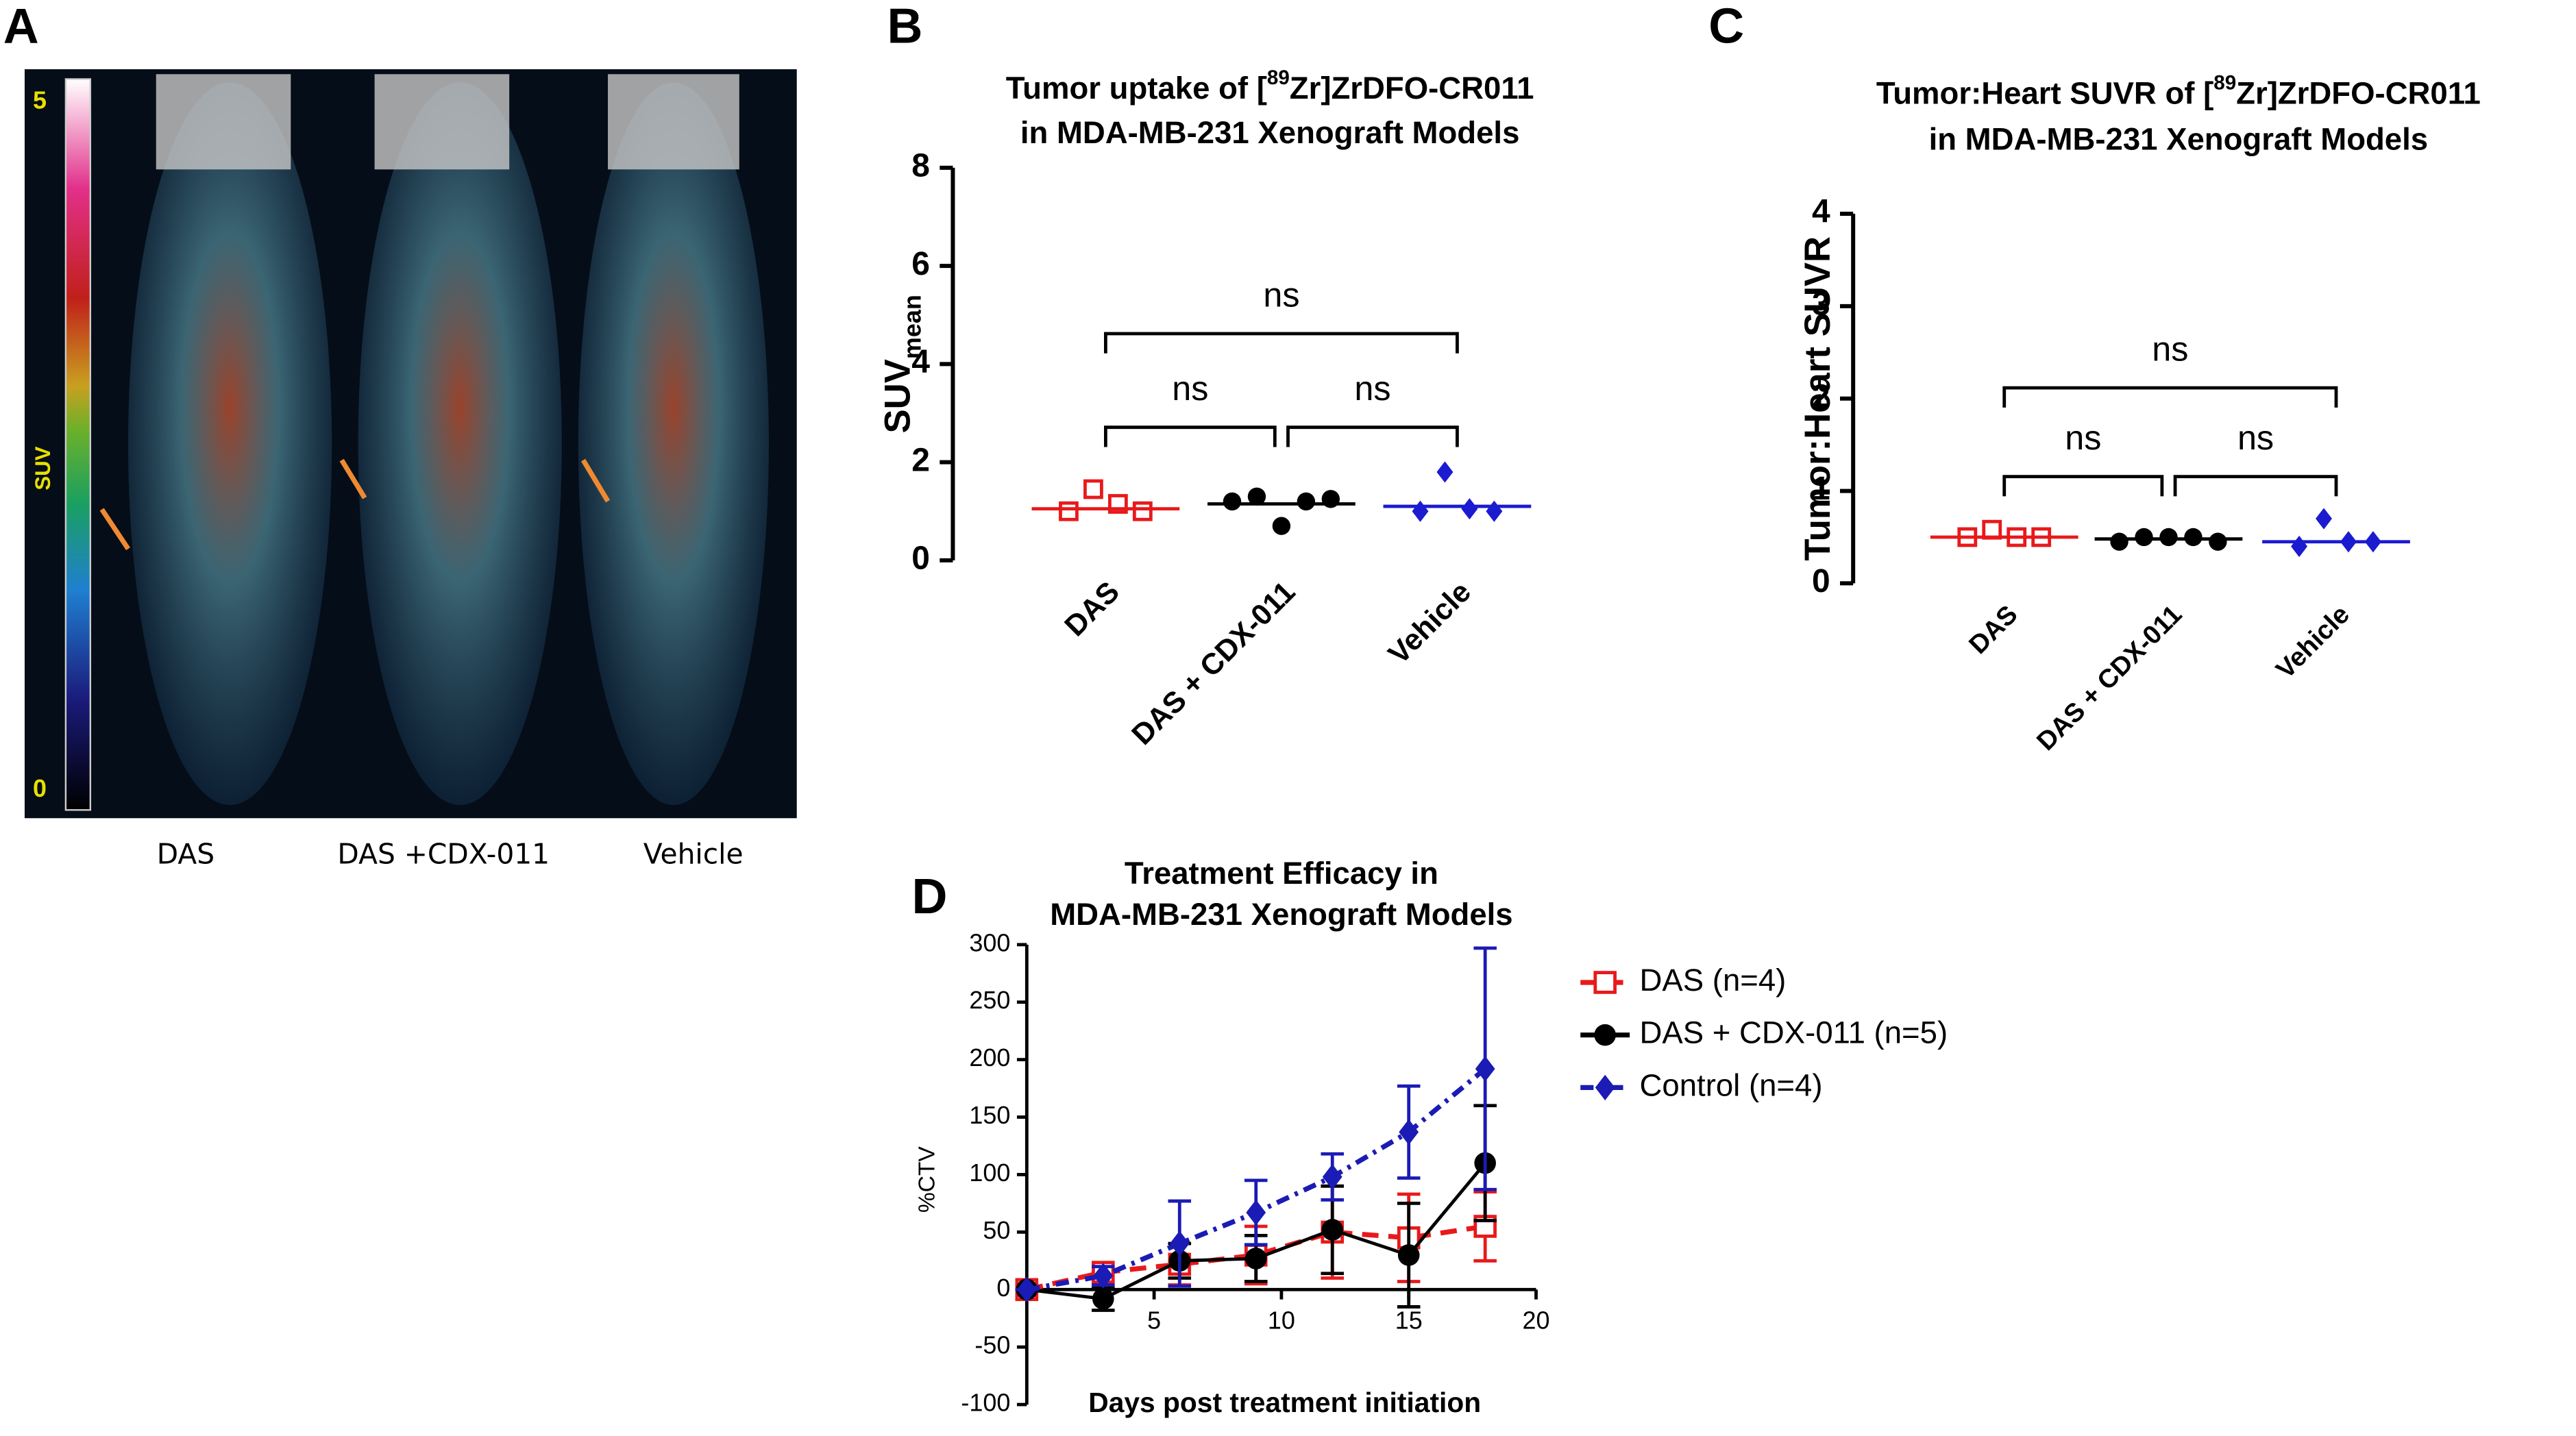  What do you see at coordinates (1714, 980) in the screenshot?
I see `legend-label: DAS (n=4)` at bounding box center [1714, 980].